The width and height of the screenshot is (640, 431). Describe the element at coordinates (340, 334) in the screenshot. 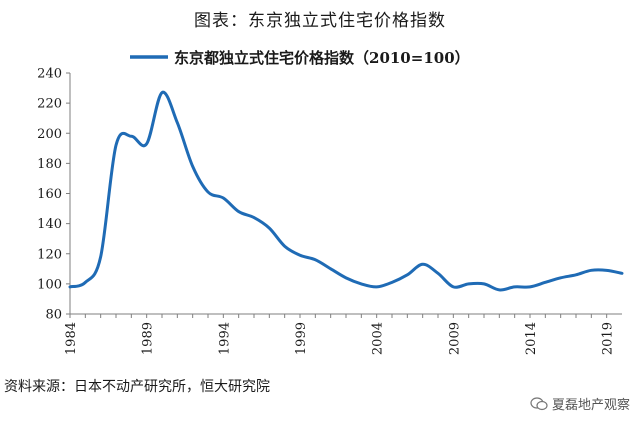

I see `x-axis-ticks: 1984 1989 1994 1999 2004 2009 2014 2019` at that location.